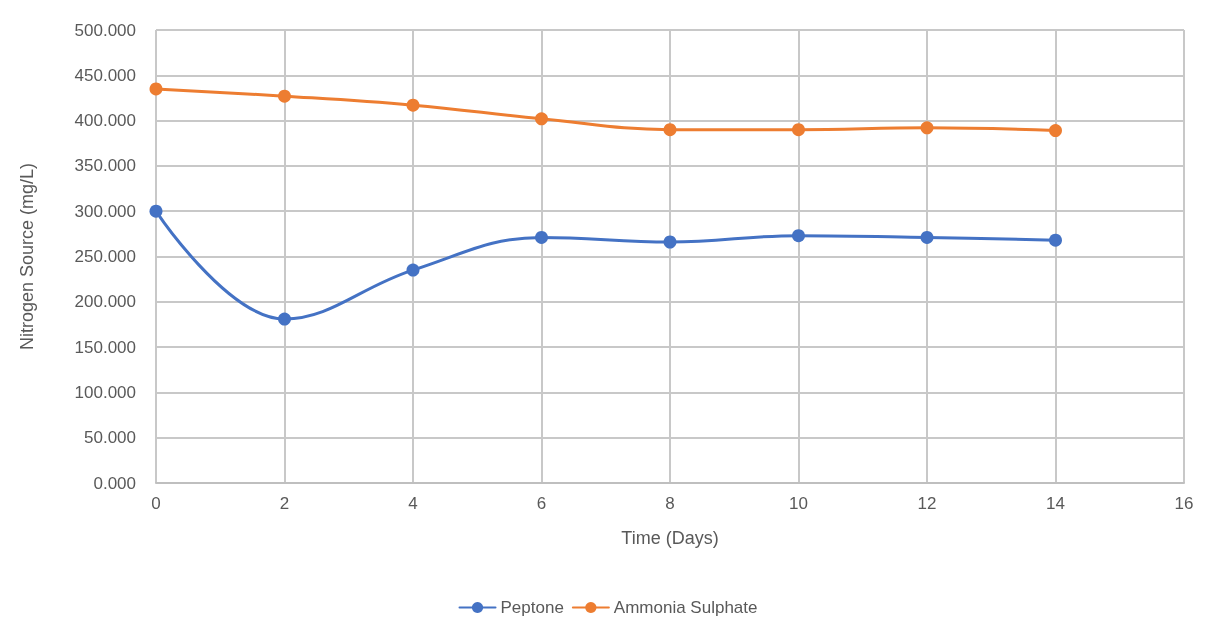 Image resolution: width=1217 pixels, height=634 pixels. I want to click on y-axis-title: Nitrogen Source (mg/L), so click(27, 256).